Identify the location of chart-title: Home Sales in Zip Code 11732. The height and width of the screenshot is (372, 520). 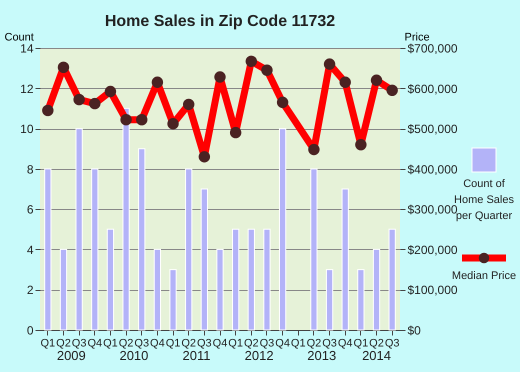
(220, 21).